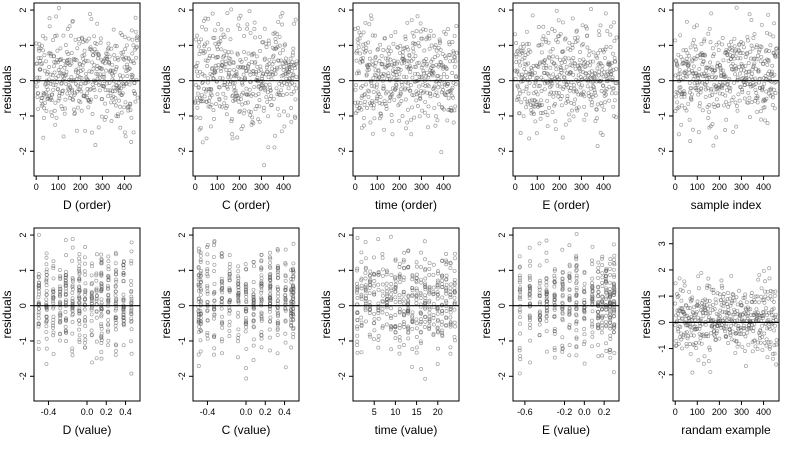 Image resolution: width=800 pixels, height=450 pixels. I want to click on y-tick-label: -2, so click(23, 151).